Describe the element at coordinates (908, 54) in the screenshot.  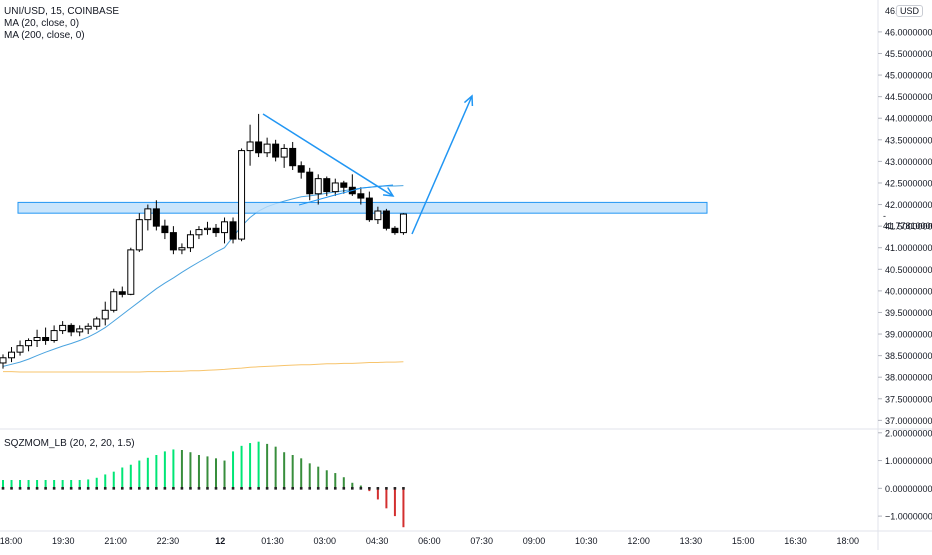
I see `price-tick-label: 45.50000000` at that location.